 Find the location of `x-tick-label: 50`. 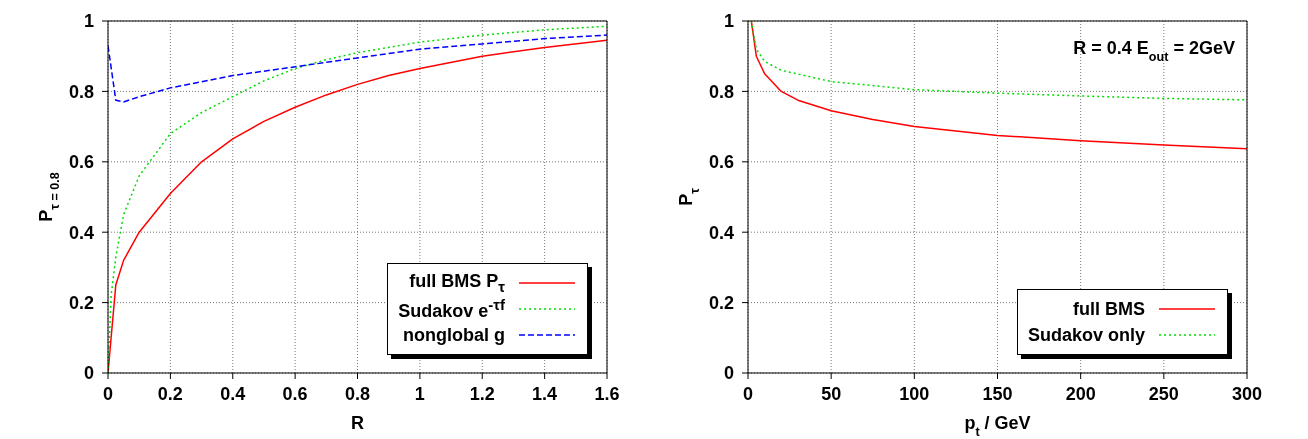

x-tick-label: 50 is located at coordinates (831, 393).